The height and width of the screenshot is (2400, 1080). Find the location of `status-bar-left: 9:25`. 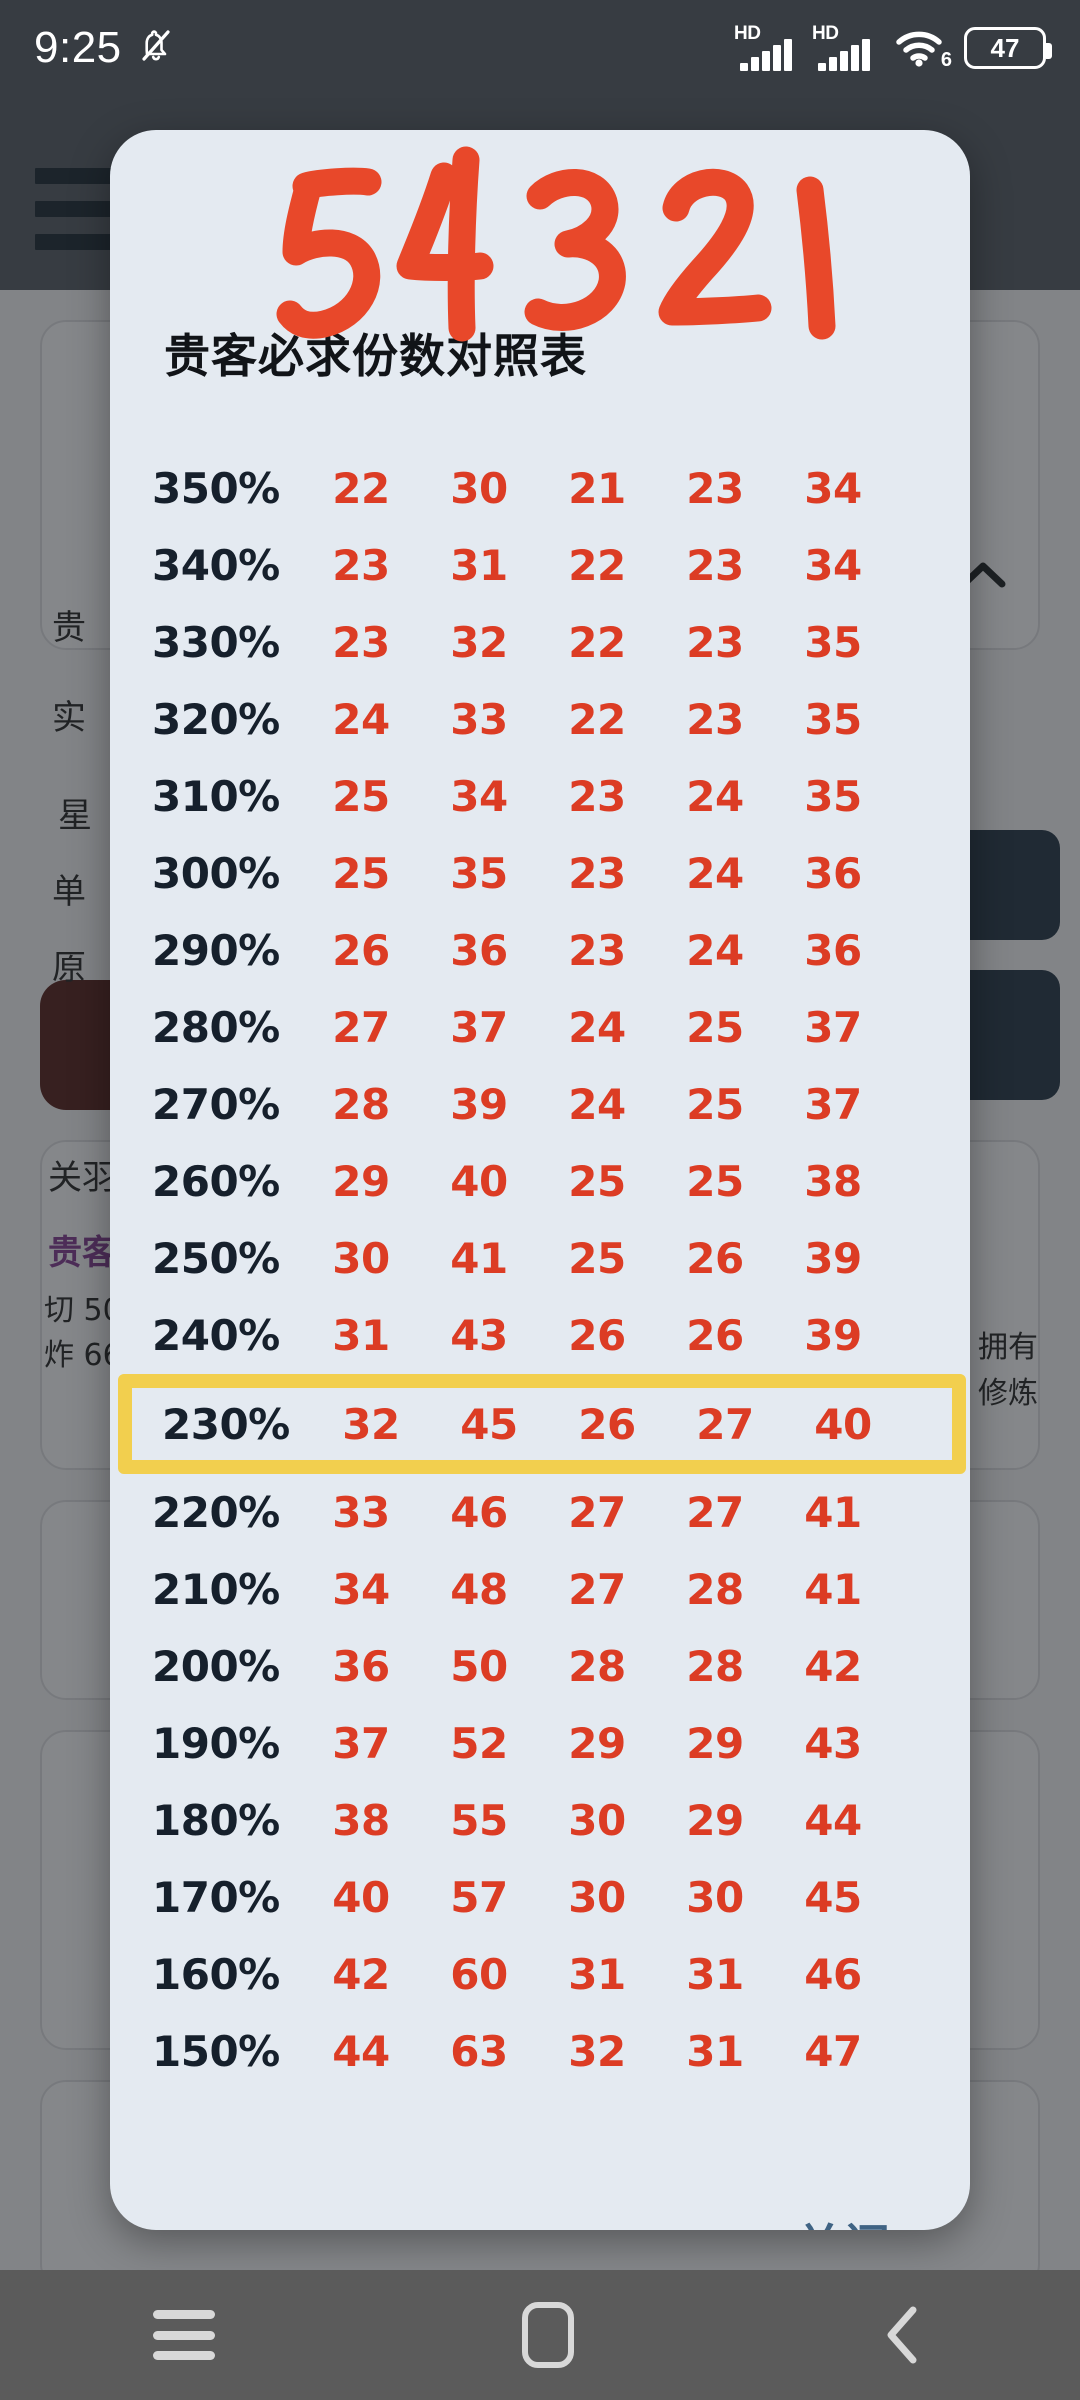

status-bar-left: 9:25 is located at coordinates (105, 48).